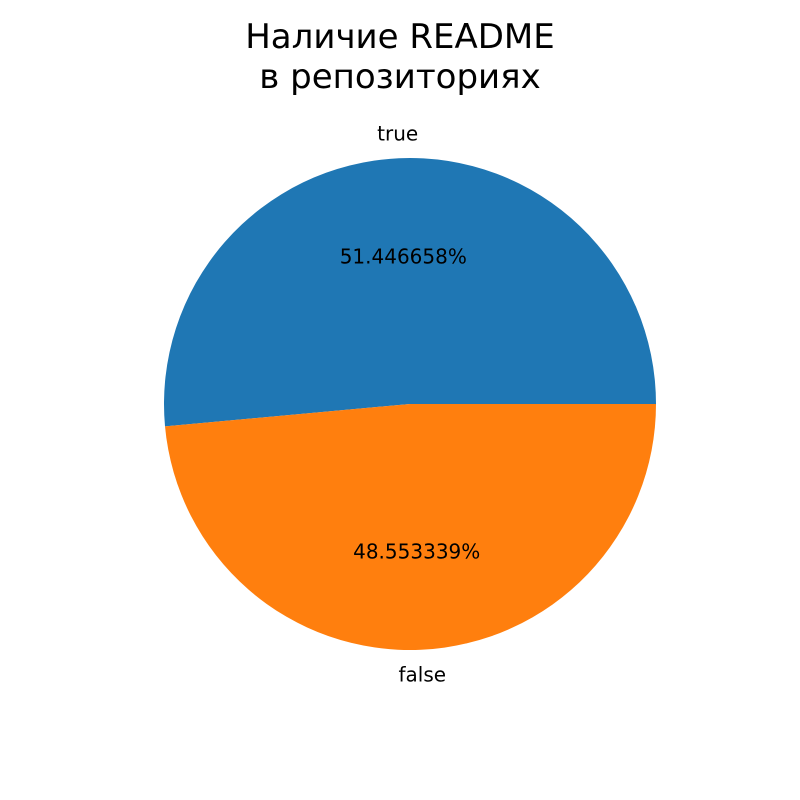  What do you see at coordinates (423, 674) in the screenshot?
I see `slice-label-false: false` at bounding box center [423, 674].